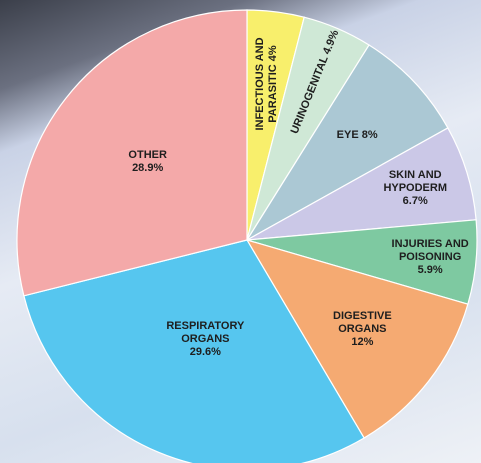 This screenshot has height=463, width=481. Describe the element at coordinates (369, 134) in the screenshot. I see `value-label: 8%` at that location.